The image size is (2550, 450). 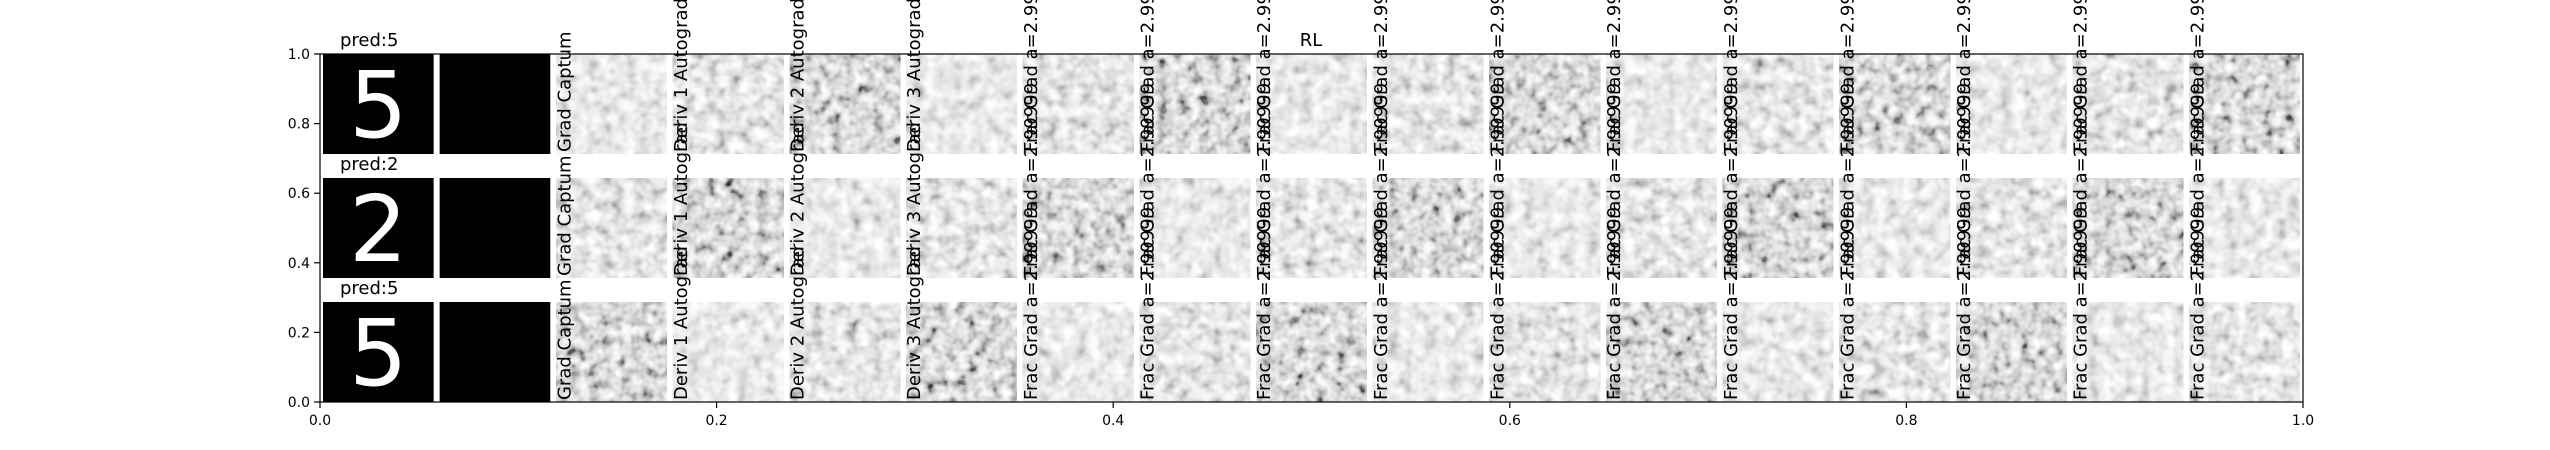 I want to click on x-axis: 0.0 0.2 0.4 0.6 0.8 1.0, so click(x=1311, y=415).